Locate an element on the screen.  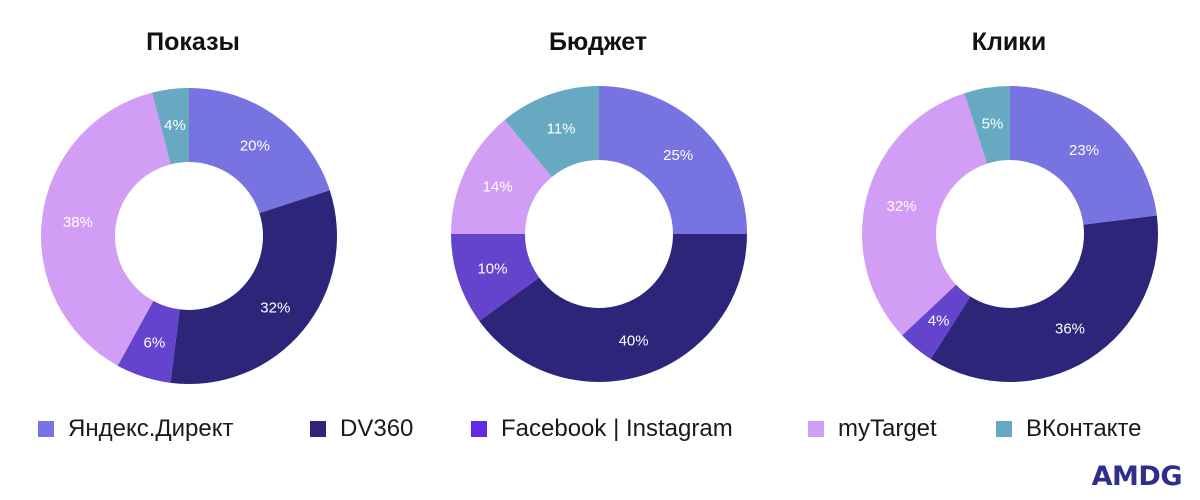
legend-label: Яндекс.Директ is located at coordinates (151, 428).